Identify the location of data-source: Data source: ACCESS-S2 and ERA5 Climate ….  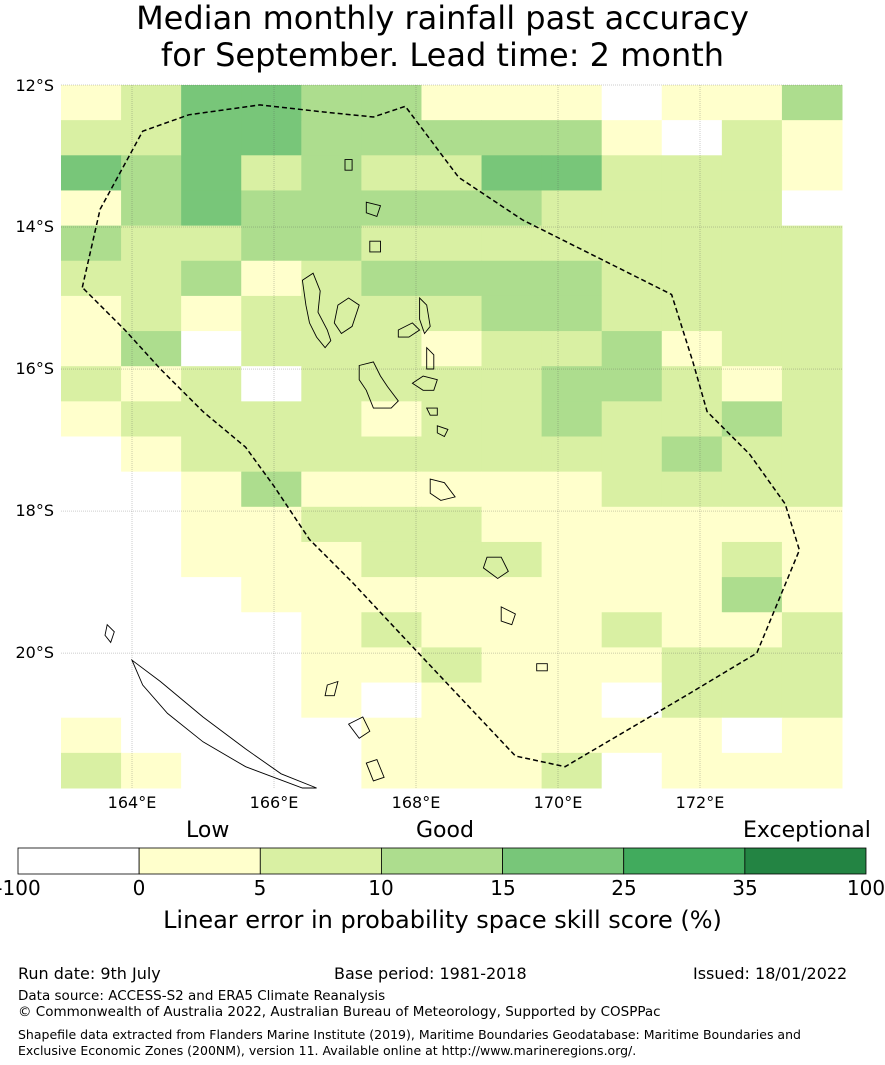
(202, 996).